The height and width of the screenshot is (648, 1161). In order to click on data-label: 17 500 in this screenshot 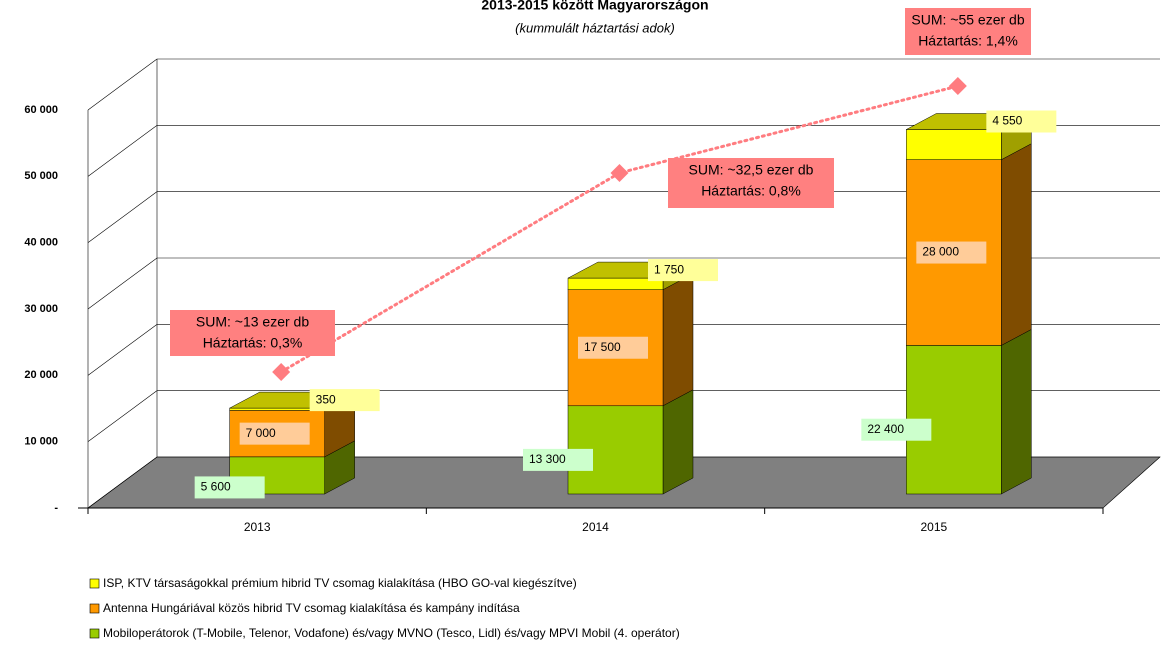, I will do `click(613, 347)`.